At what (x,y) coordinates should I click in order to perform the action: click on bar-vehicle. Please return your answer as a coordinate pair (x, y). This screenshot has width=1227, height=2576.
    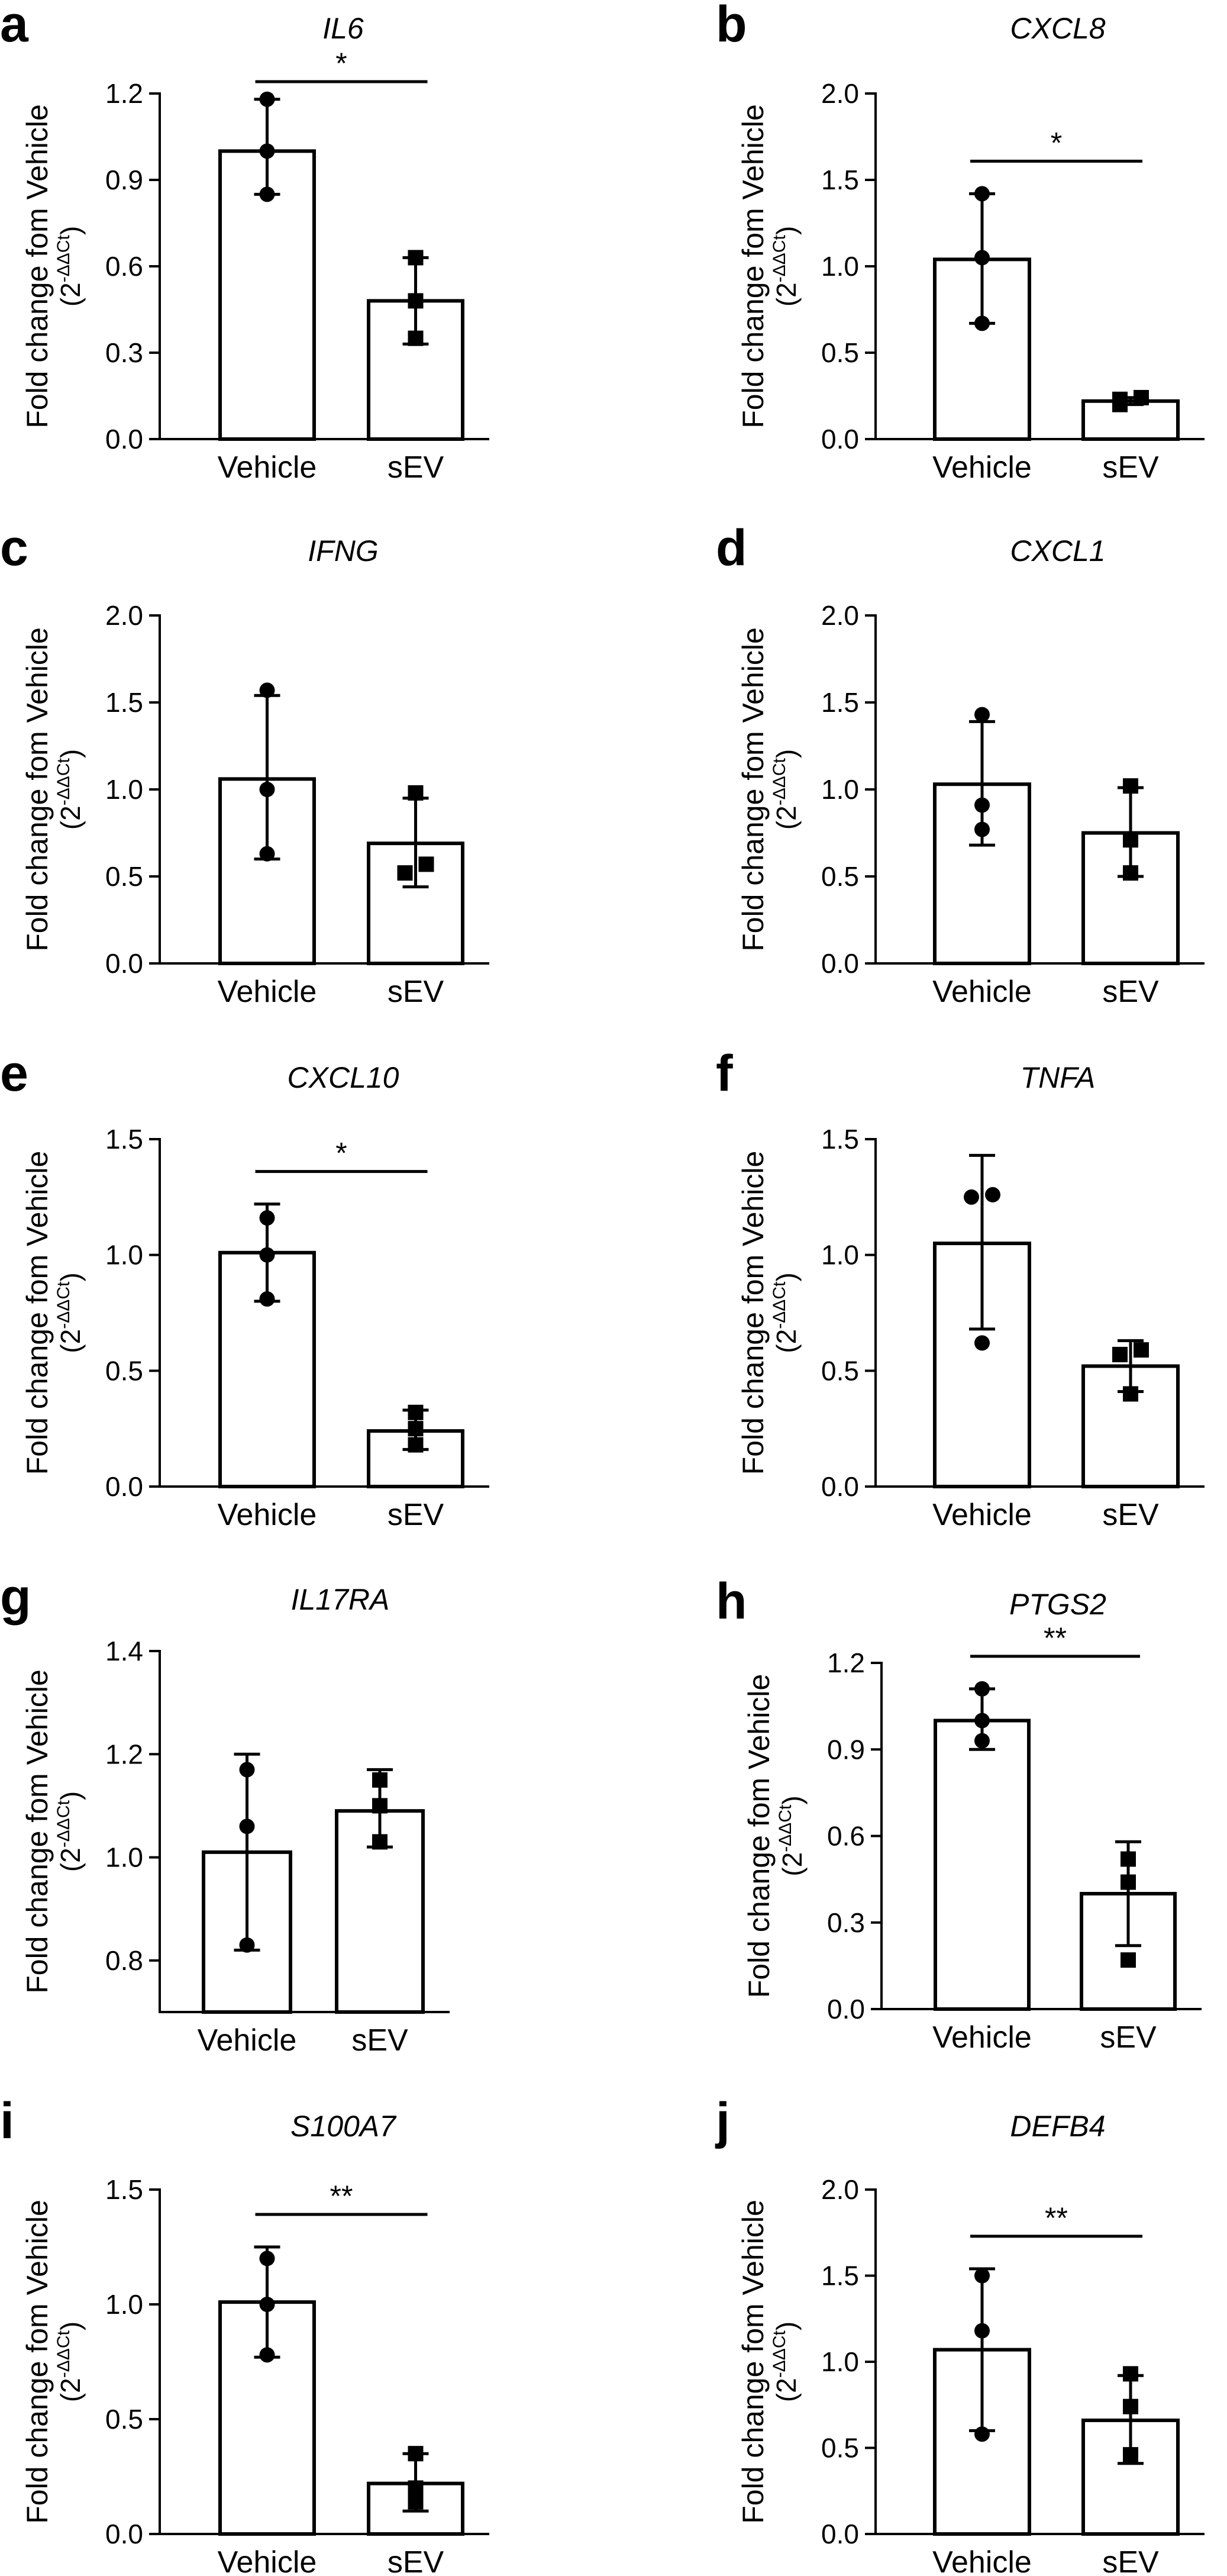
    Looking at the image, I should click on (982, 1865).